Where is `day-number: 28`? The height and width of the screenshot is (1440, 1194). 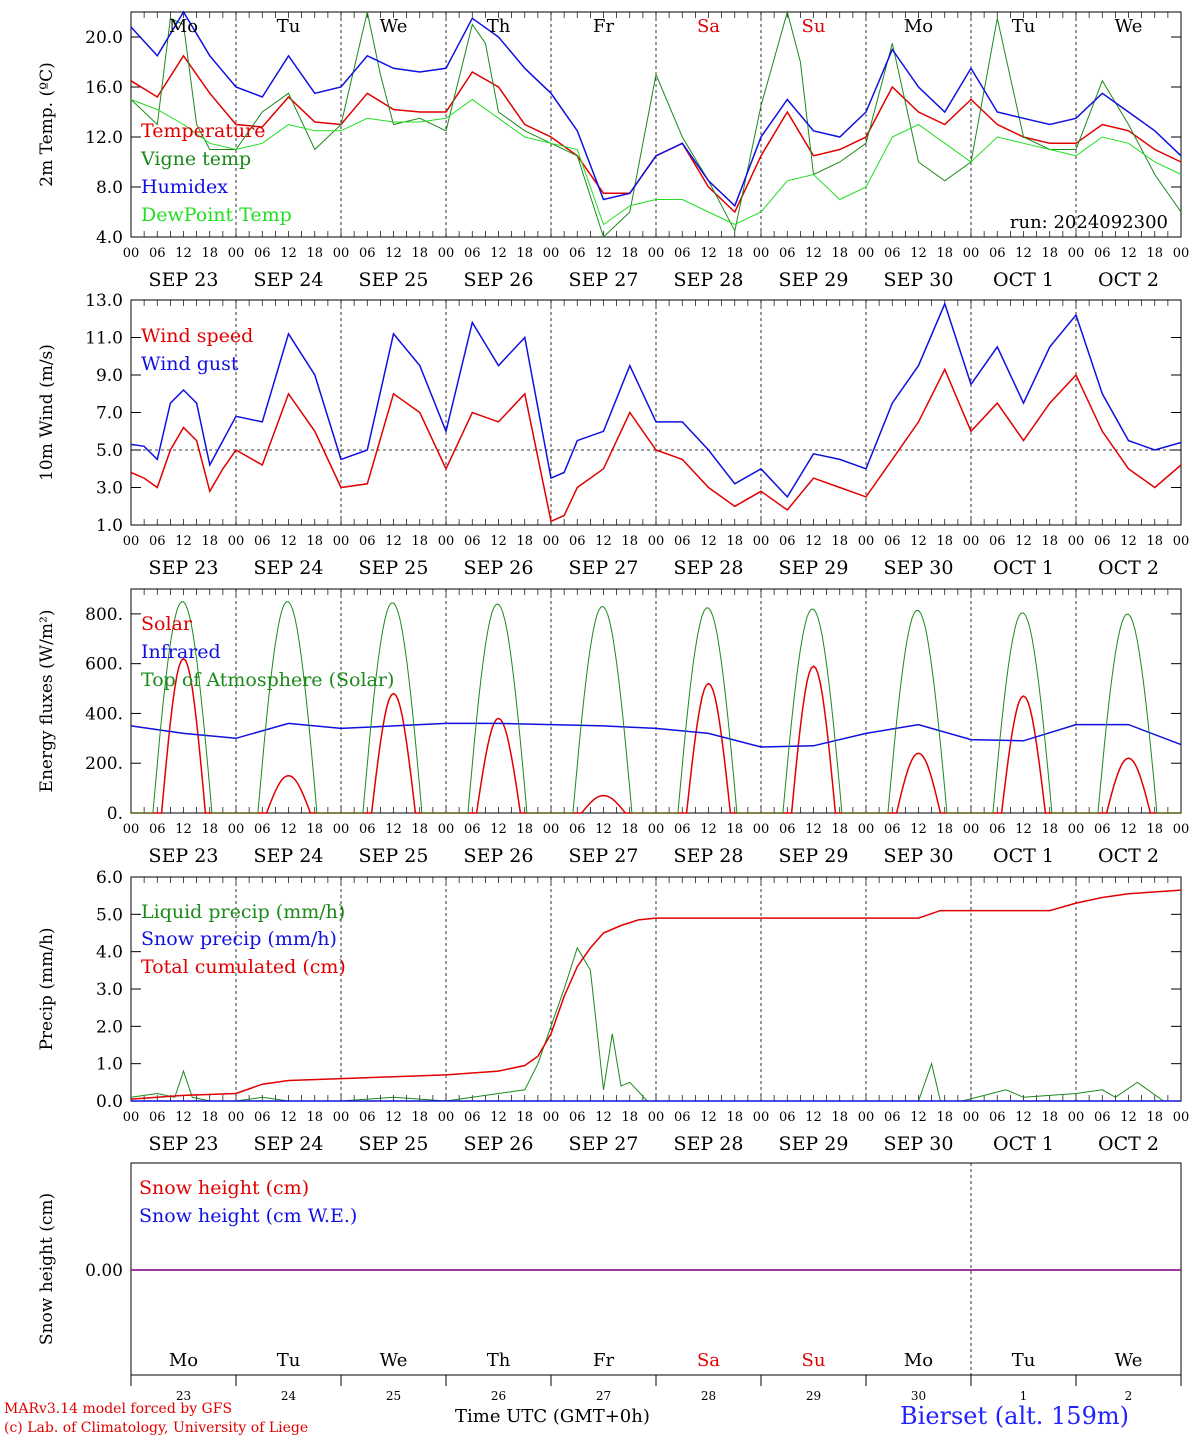 day-number: 28 is located at coordinates (708, 1396).